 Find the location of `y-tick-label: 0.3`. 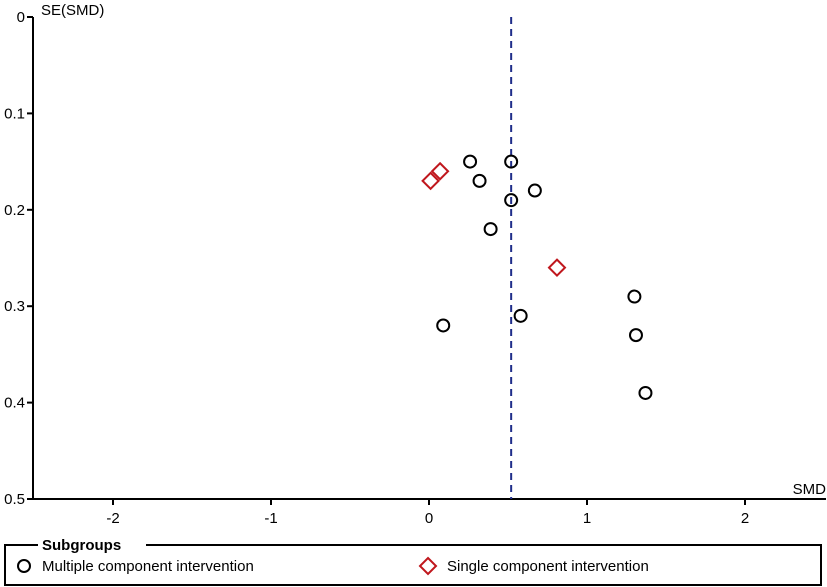

y-tick-label: 0.3 is located at coordinates (14, 306).